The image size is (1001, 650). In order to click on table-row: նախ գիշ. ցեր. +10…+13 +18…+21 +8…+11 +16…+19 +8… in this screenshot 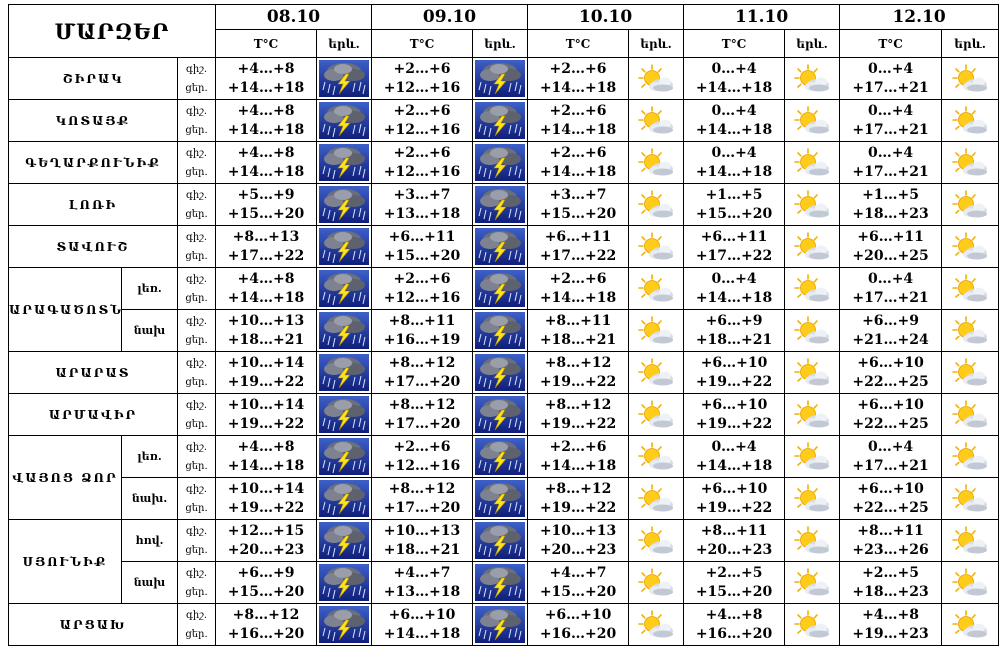, I will do `click(504, 330)`.